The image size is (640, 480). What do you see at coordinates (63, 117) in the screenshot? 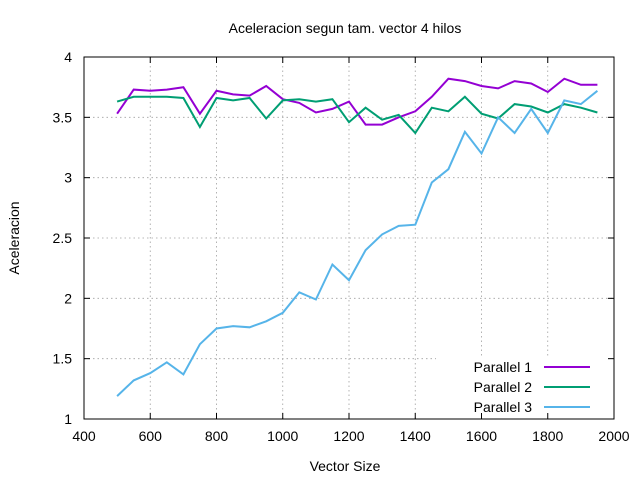
I see `y-tick-label: 3.5` at bounding box center [63, 117].